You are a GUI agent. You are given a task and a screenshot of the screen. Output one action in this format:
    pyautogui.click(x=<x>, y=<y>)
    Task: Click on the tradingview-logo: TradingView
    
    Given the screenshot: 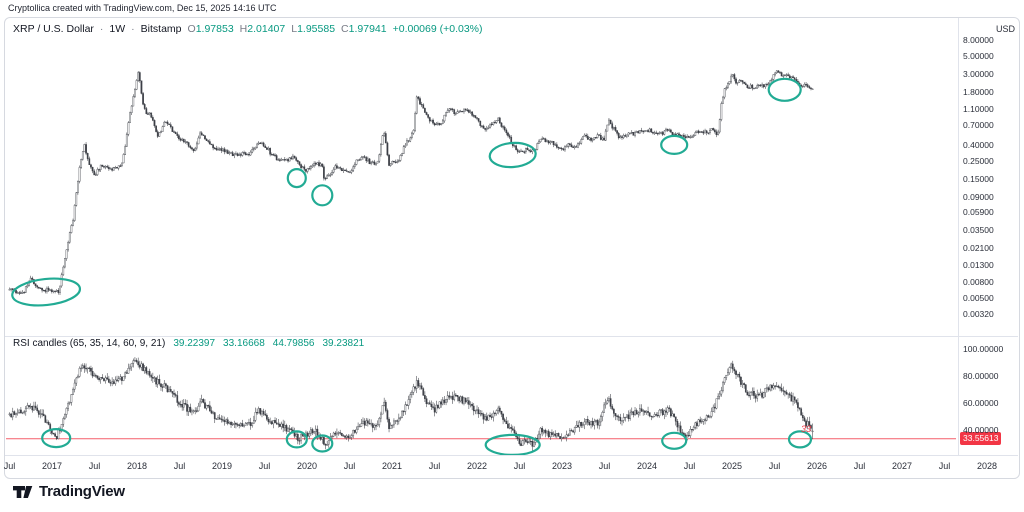 What is the action you would take?
    pyautogui.click(x=68, y=491)
    